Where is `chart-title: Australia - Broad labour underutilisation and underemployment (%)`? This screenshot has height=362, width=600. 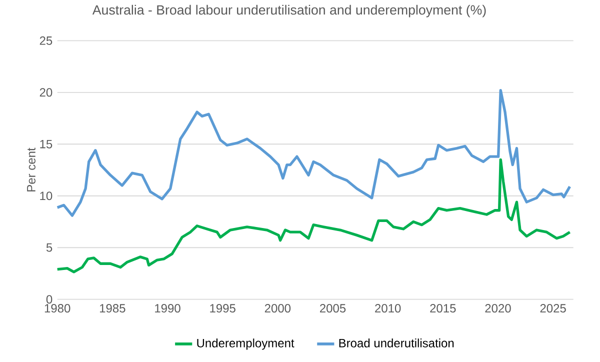
chart-title: Australia - Broad labour underutilisation and underemployment (%) is located at coordinates (289, 11).